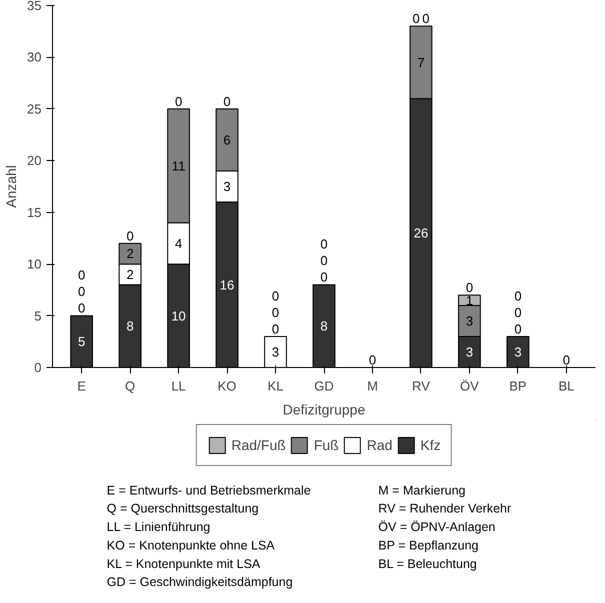  Describe the element at coordinates (227, 140) in the screenshot. I see `data-label: 6` at that location.